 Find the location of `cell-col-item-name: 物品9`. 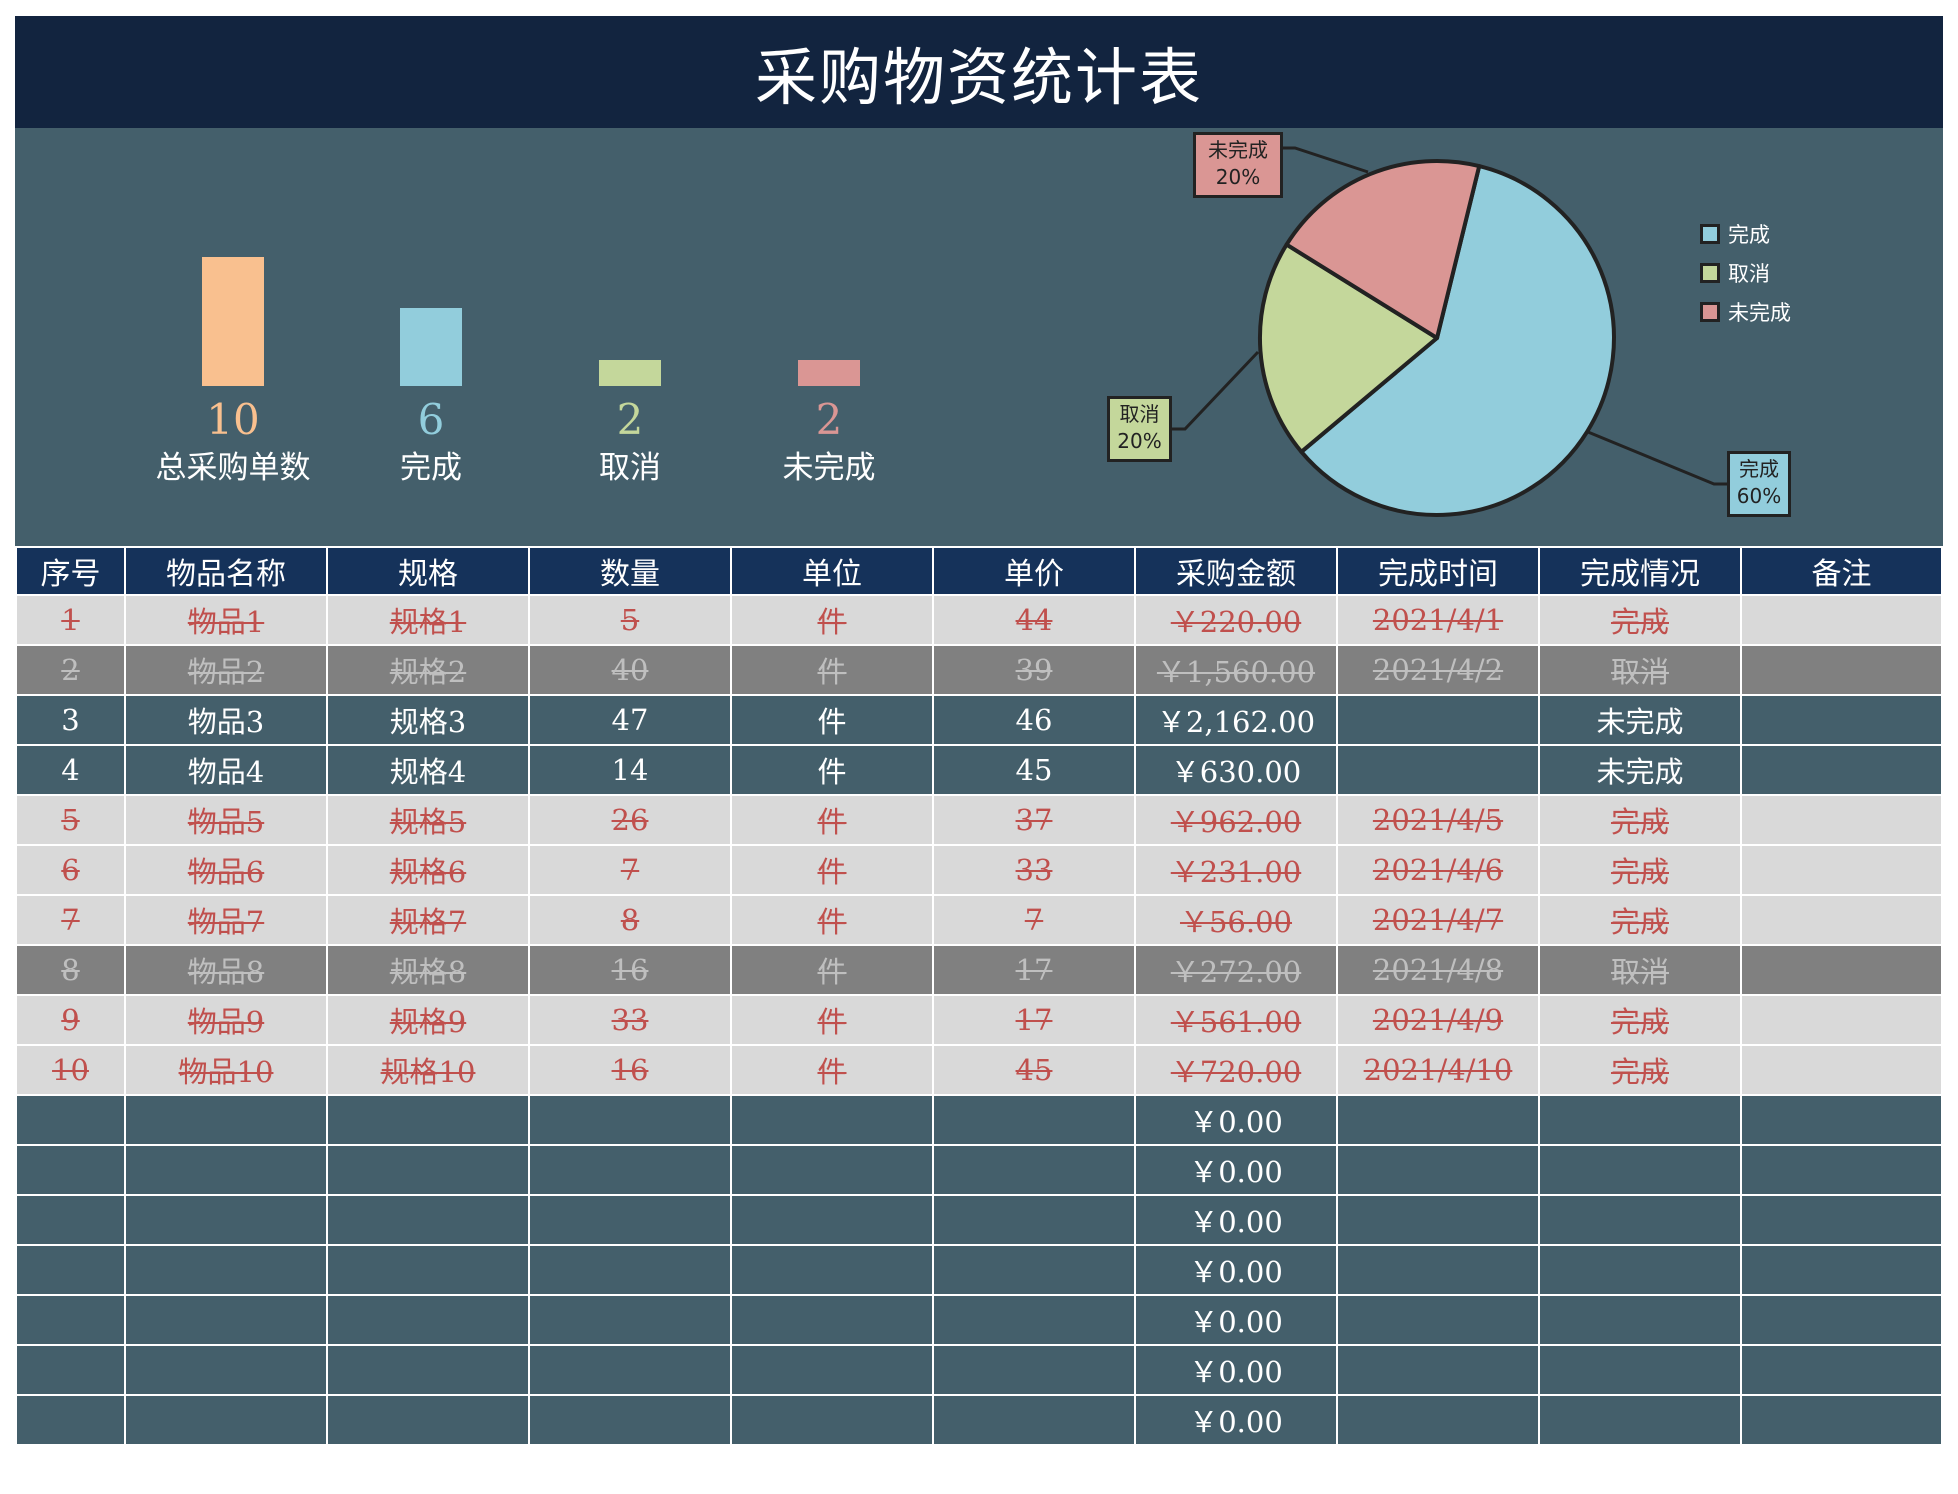

cell-col-item-name: 物品9 is located at coordinates (226, 1020).